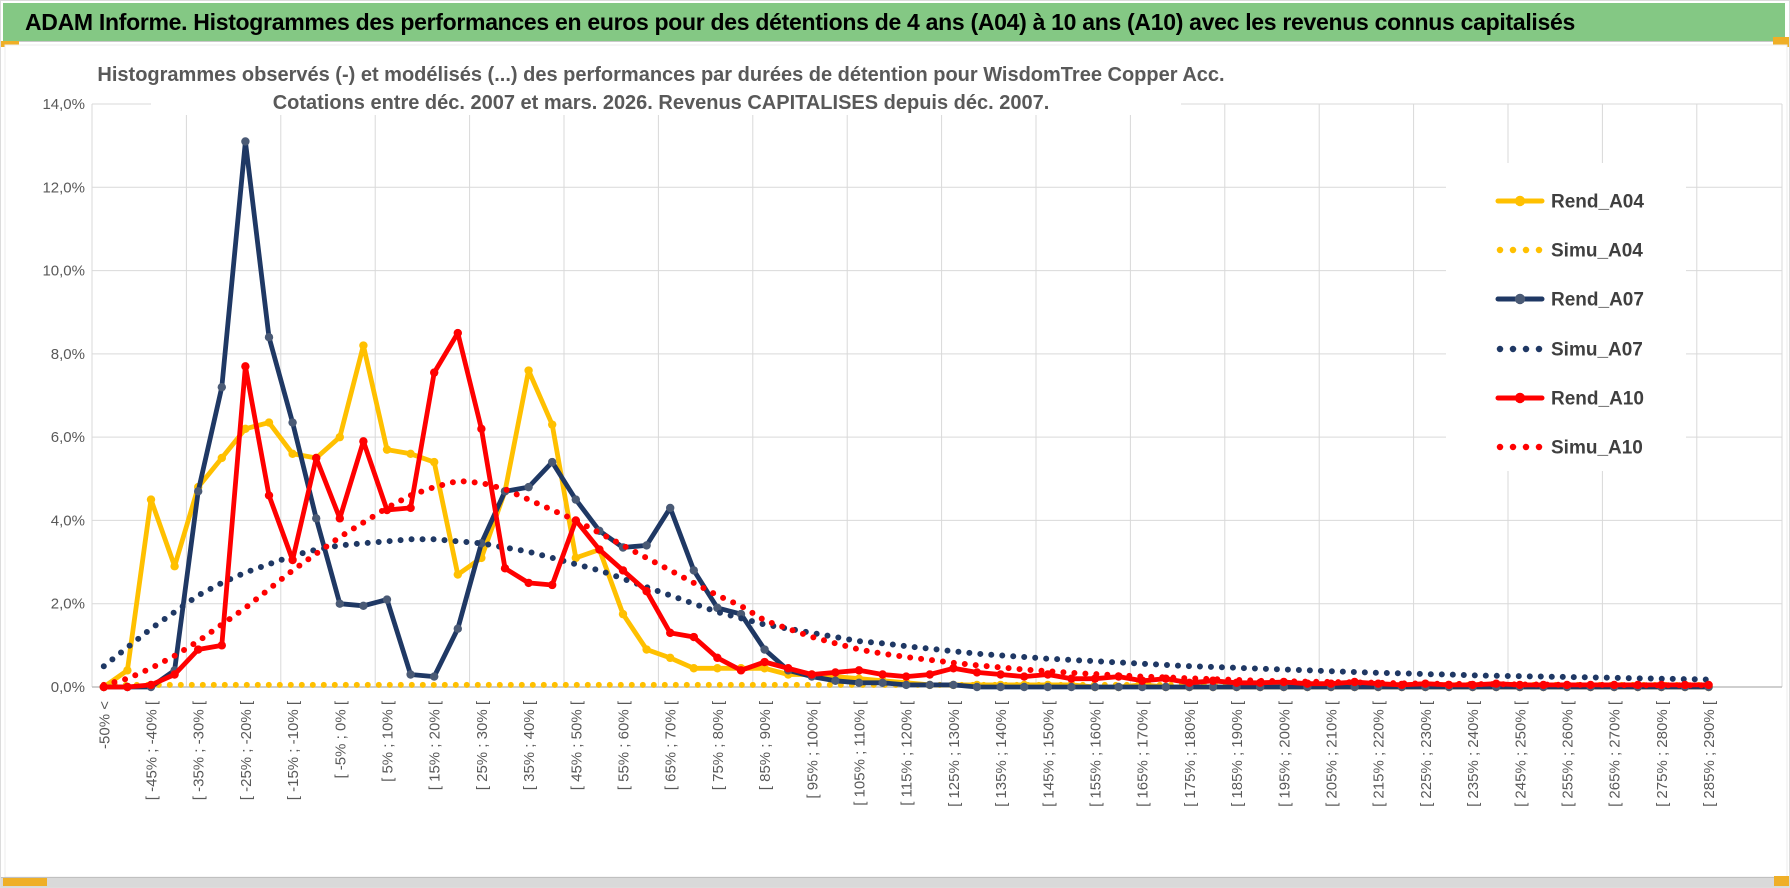 Image resolution: width=1790 pixels, height=888 pixels. I want to click on y-axis-tick-label: 12,0%, so click(63, 187).